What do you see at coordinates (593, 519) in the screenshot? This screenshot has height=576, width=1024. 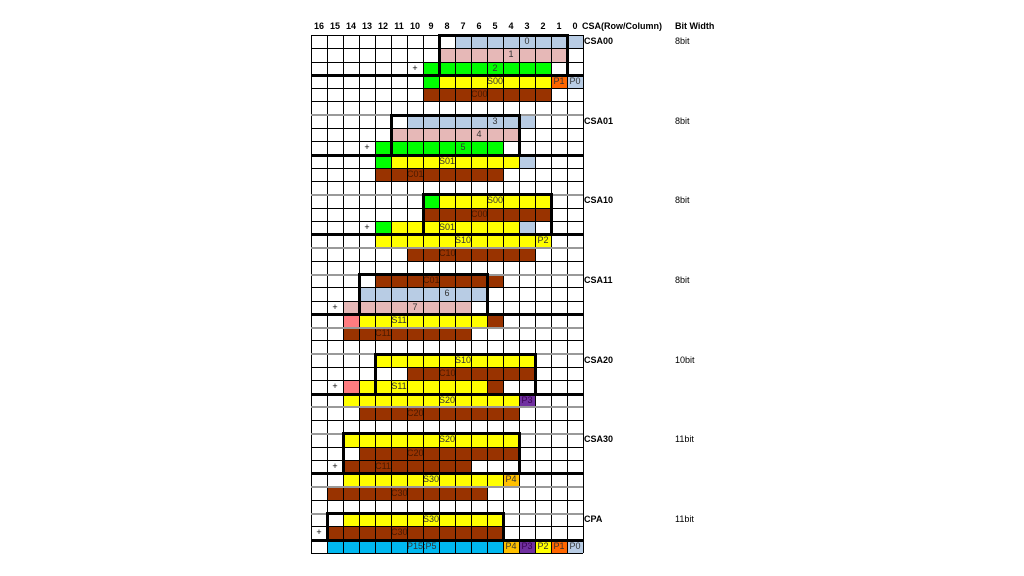 I see `section-name-cpa: CPA` at bounding box center [593, 519].